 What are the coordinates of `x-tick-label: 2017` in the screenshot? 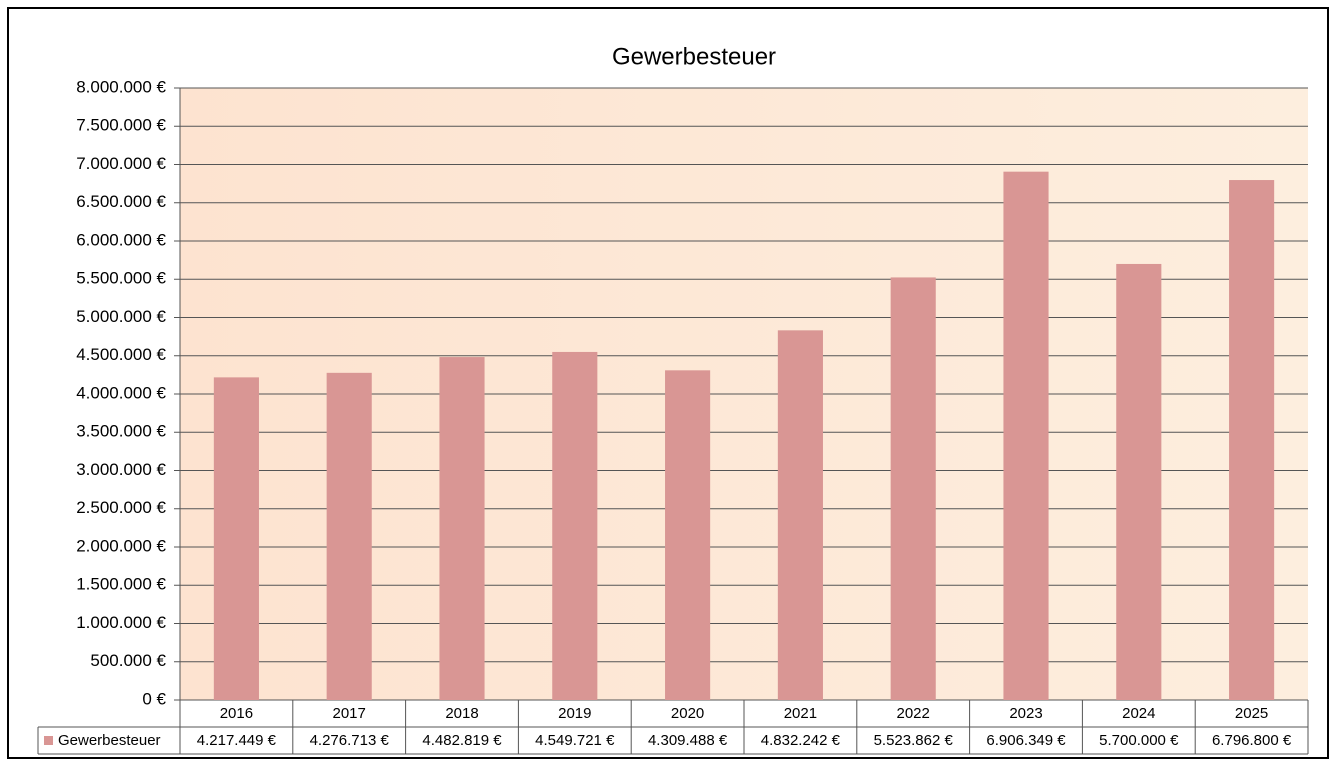 It's located at (349, 713).